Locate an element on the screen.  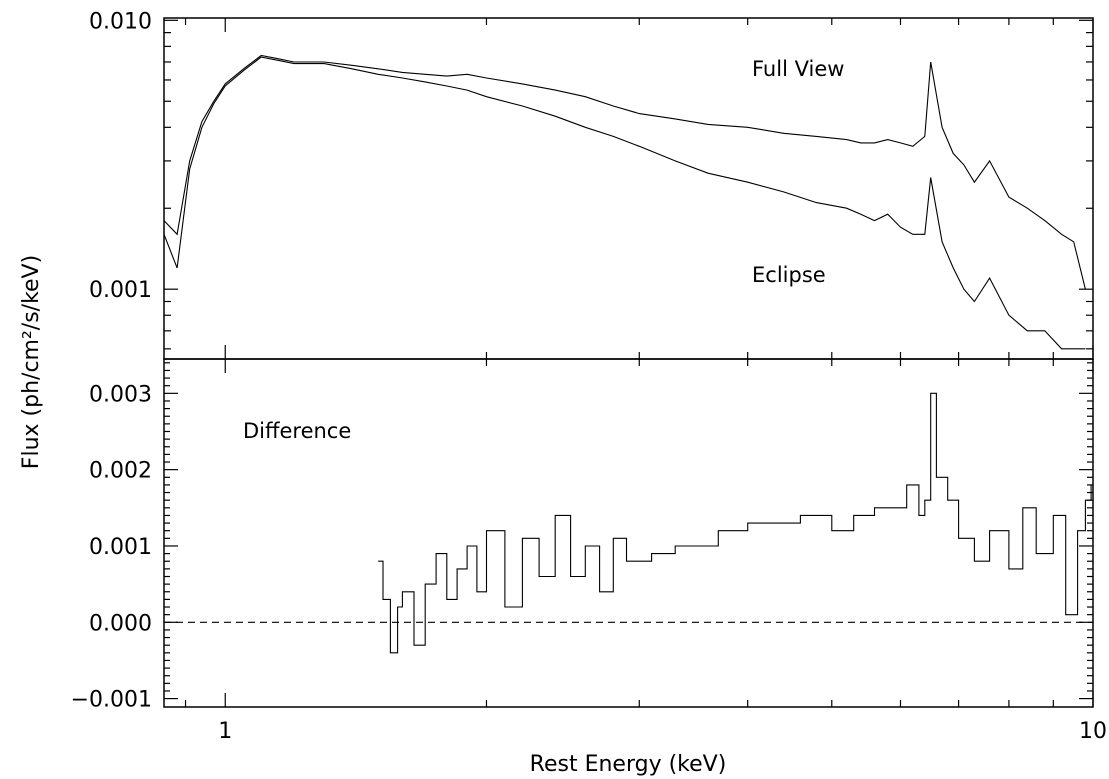
top-y-tick-label: 0.001 is located at coordinates (120, 290).